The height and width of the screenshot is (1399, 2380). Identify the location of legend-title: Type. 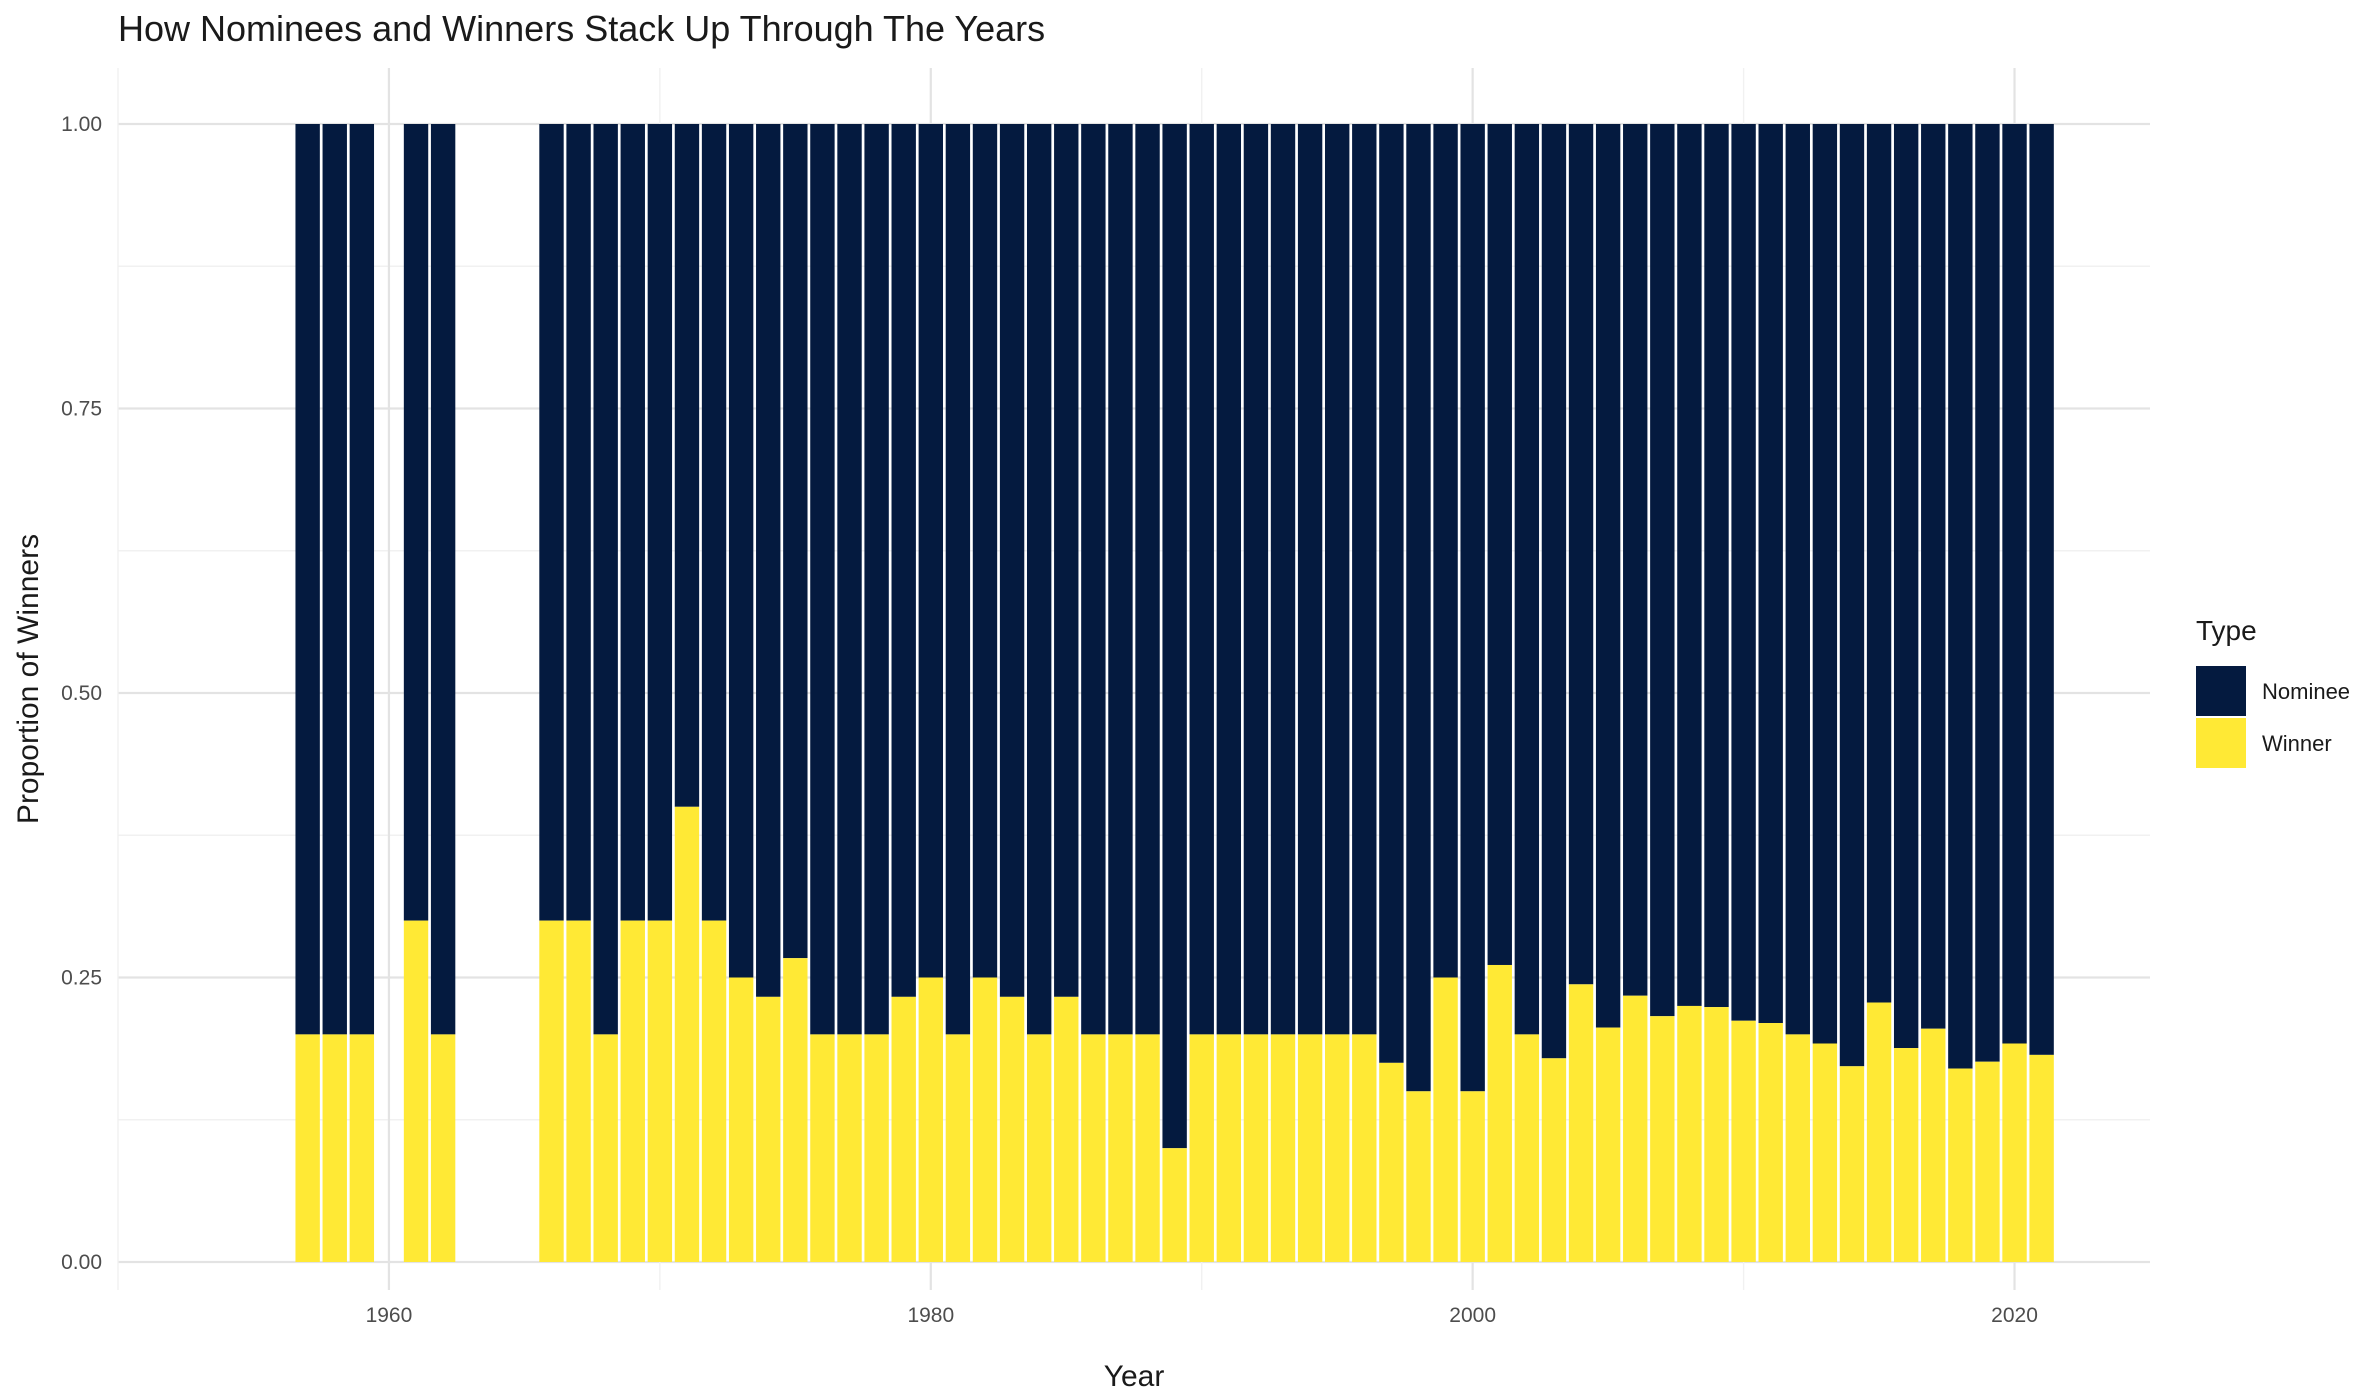
(2226, 630).